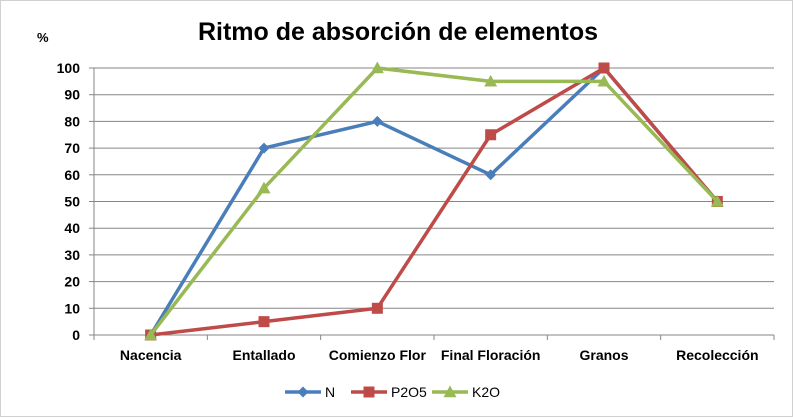 The height and width of the screenshot is (418, 793). I want to click on y-tick-label: 70, so click(72, 148).